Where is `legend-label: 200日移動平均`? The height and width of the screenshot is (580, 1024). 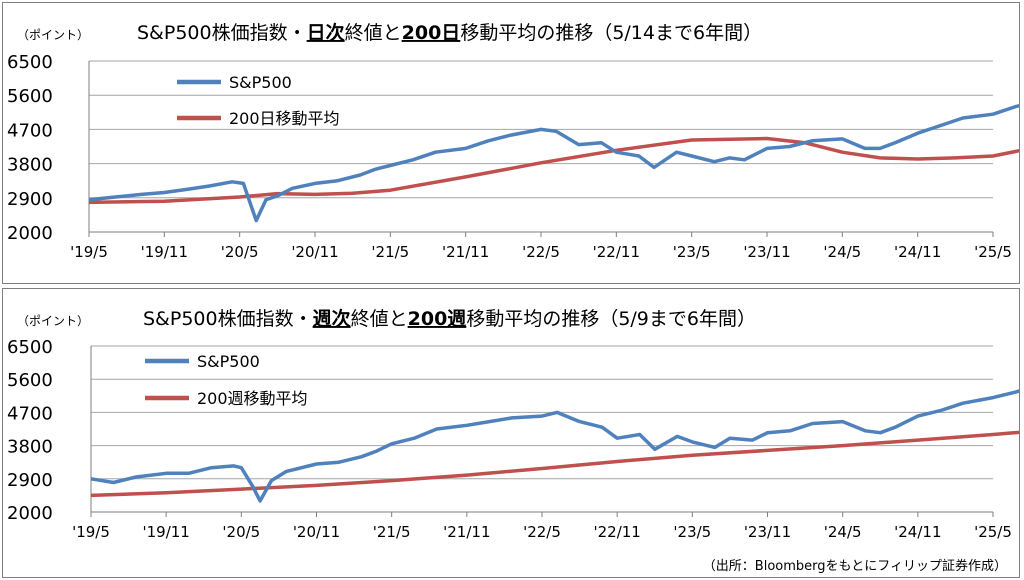
legend-label: 200日移動平均 is located at coordinates (284, 118).